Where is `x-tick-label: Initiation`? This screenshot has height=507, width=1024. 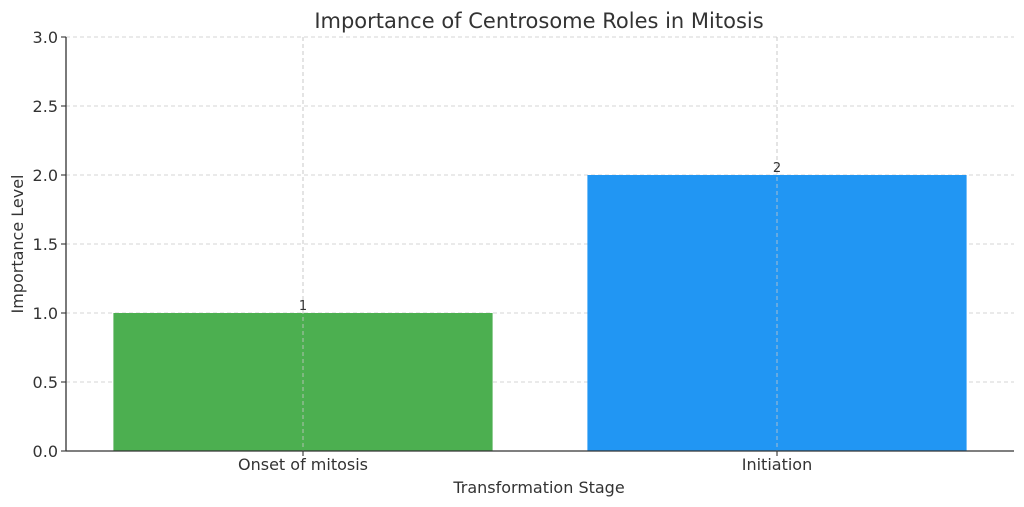
x-tick-label: Initiation is located at coordinates (777, 464).